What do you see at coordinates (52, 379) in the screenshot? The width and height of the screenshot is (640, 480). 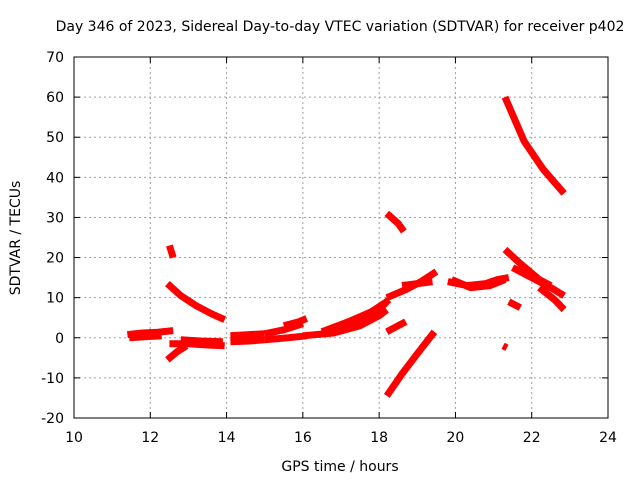 I see `y-tick-label: -10` at bounding box center [52, 379].